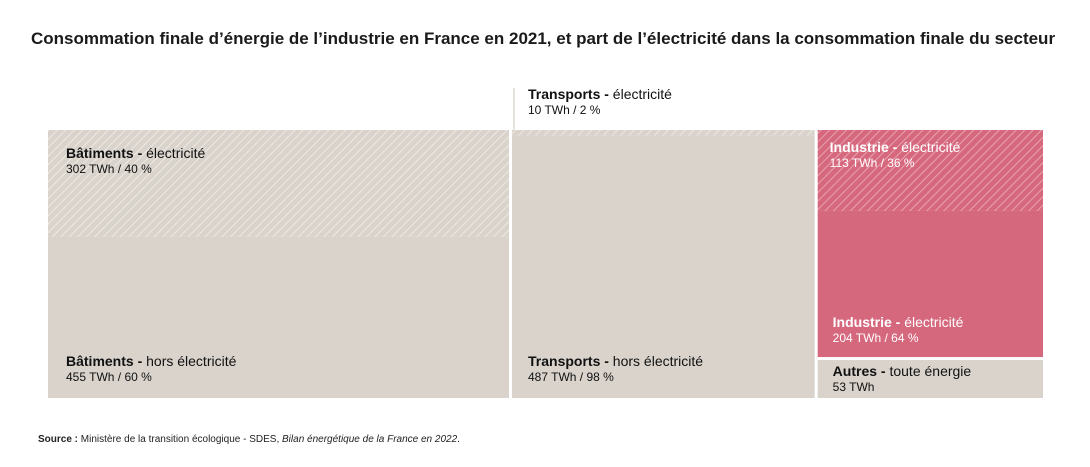 This screenshot has height=467, width=1090. Describe the element at coordinates (571, 377) in the screenshot. I see `label-transports-hors-electricite-value: 487 TWh / 98 %` at that location.